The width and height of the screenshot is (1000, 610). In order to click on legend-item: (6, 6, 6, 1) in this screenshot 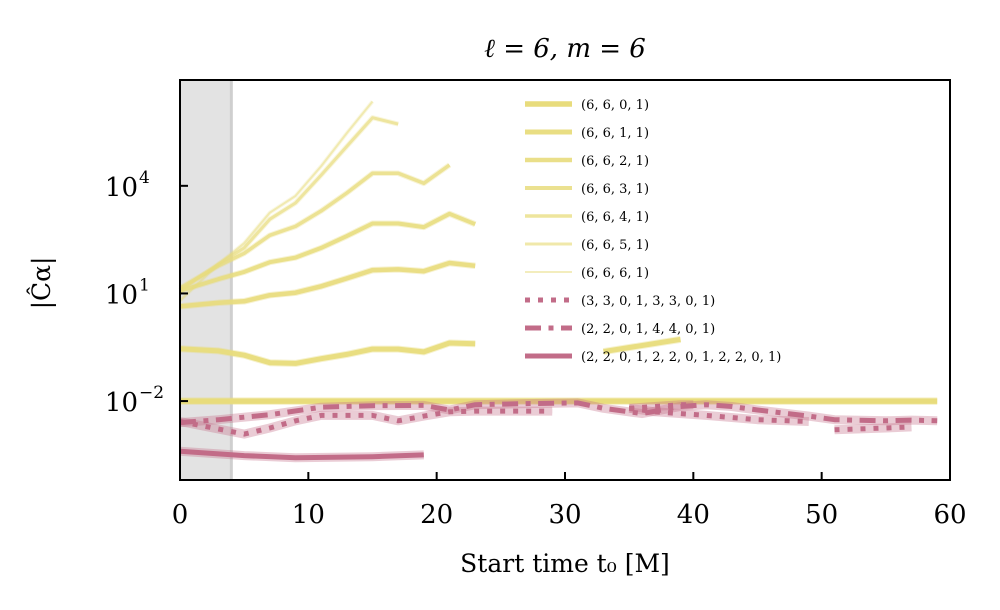, I will do `click(587, 273)`.